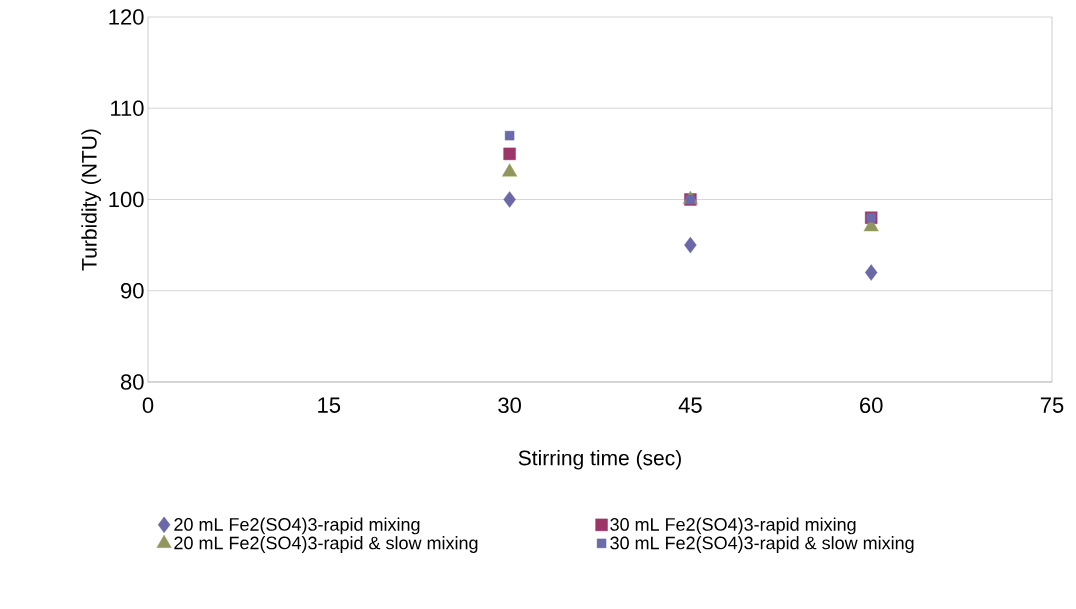 The image size is (1076, 609). Describe the element at coordinates (126, 199) in the screenshot. I see `y-tick-label: 100` at that location.